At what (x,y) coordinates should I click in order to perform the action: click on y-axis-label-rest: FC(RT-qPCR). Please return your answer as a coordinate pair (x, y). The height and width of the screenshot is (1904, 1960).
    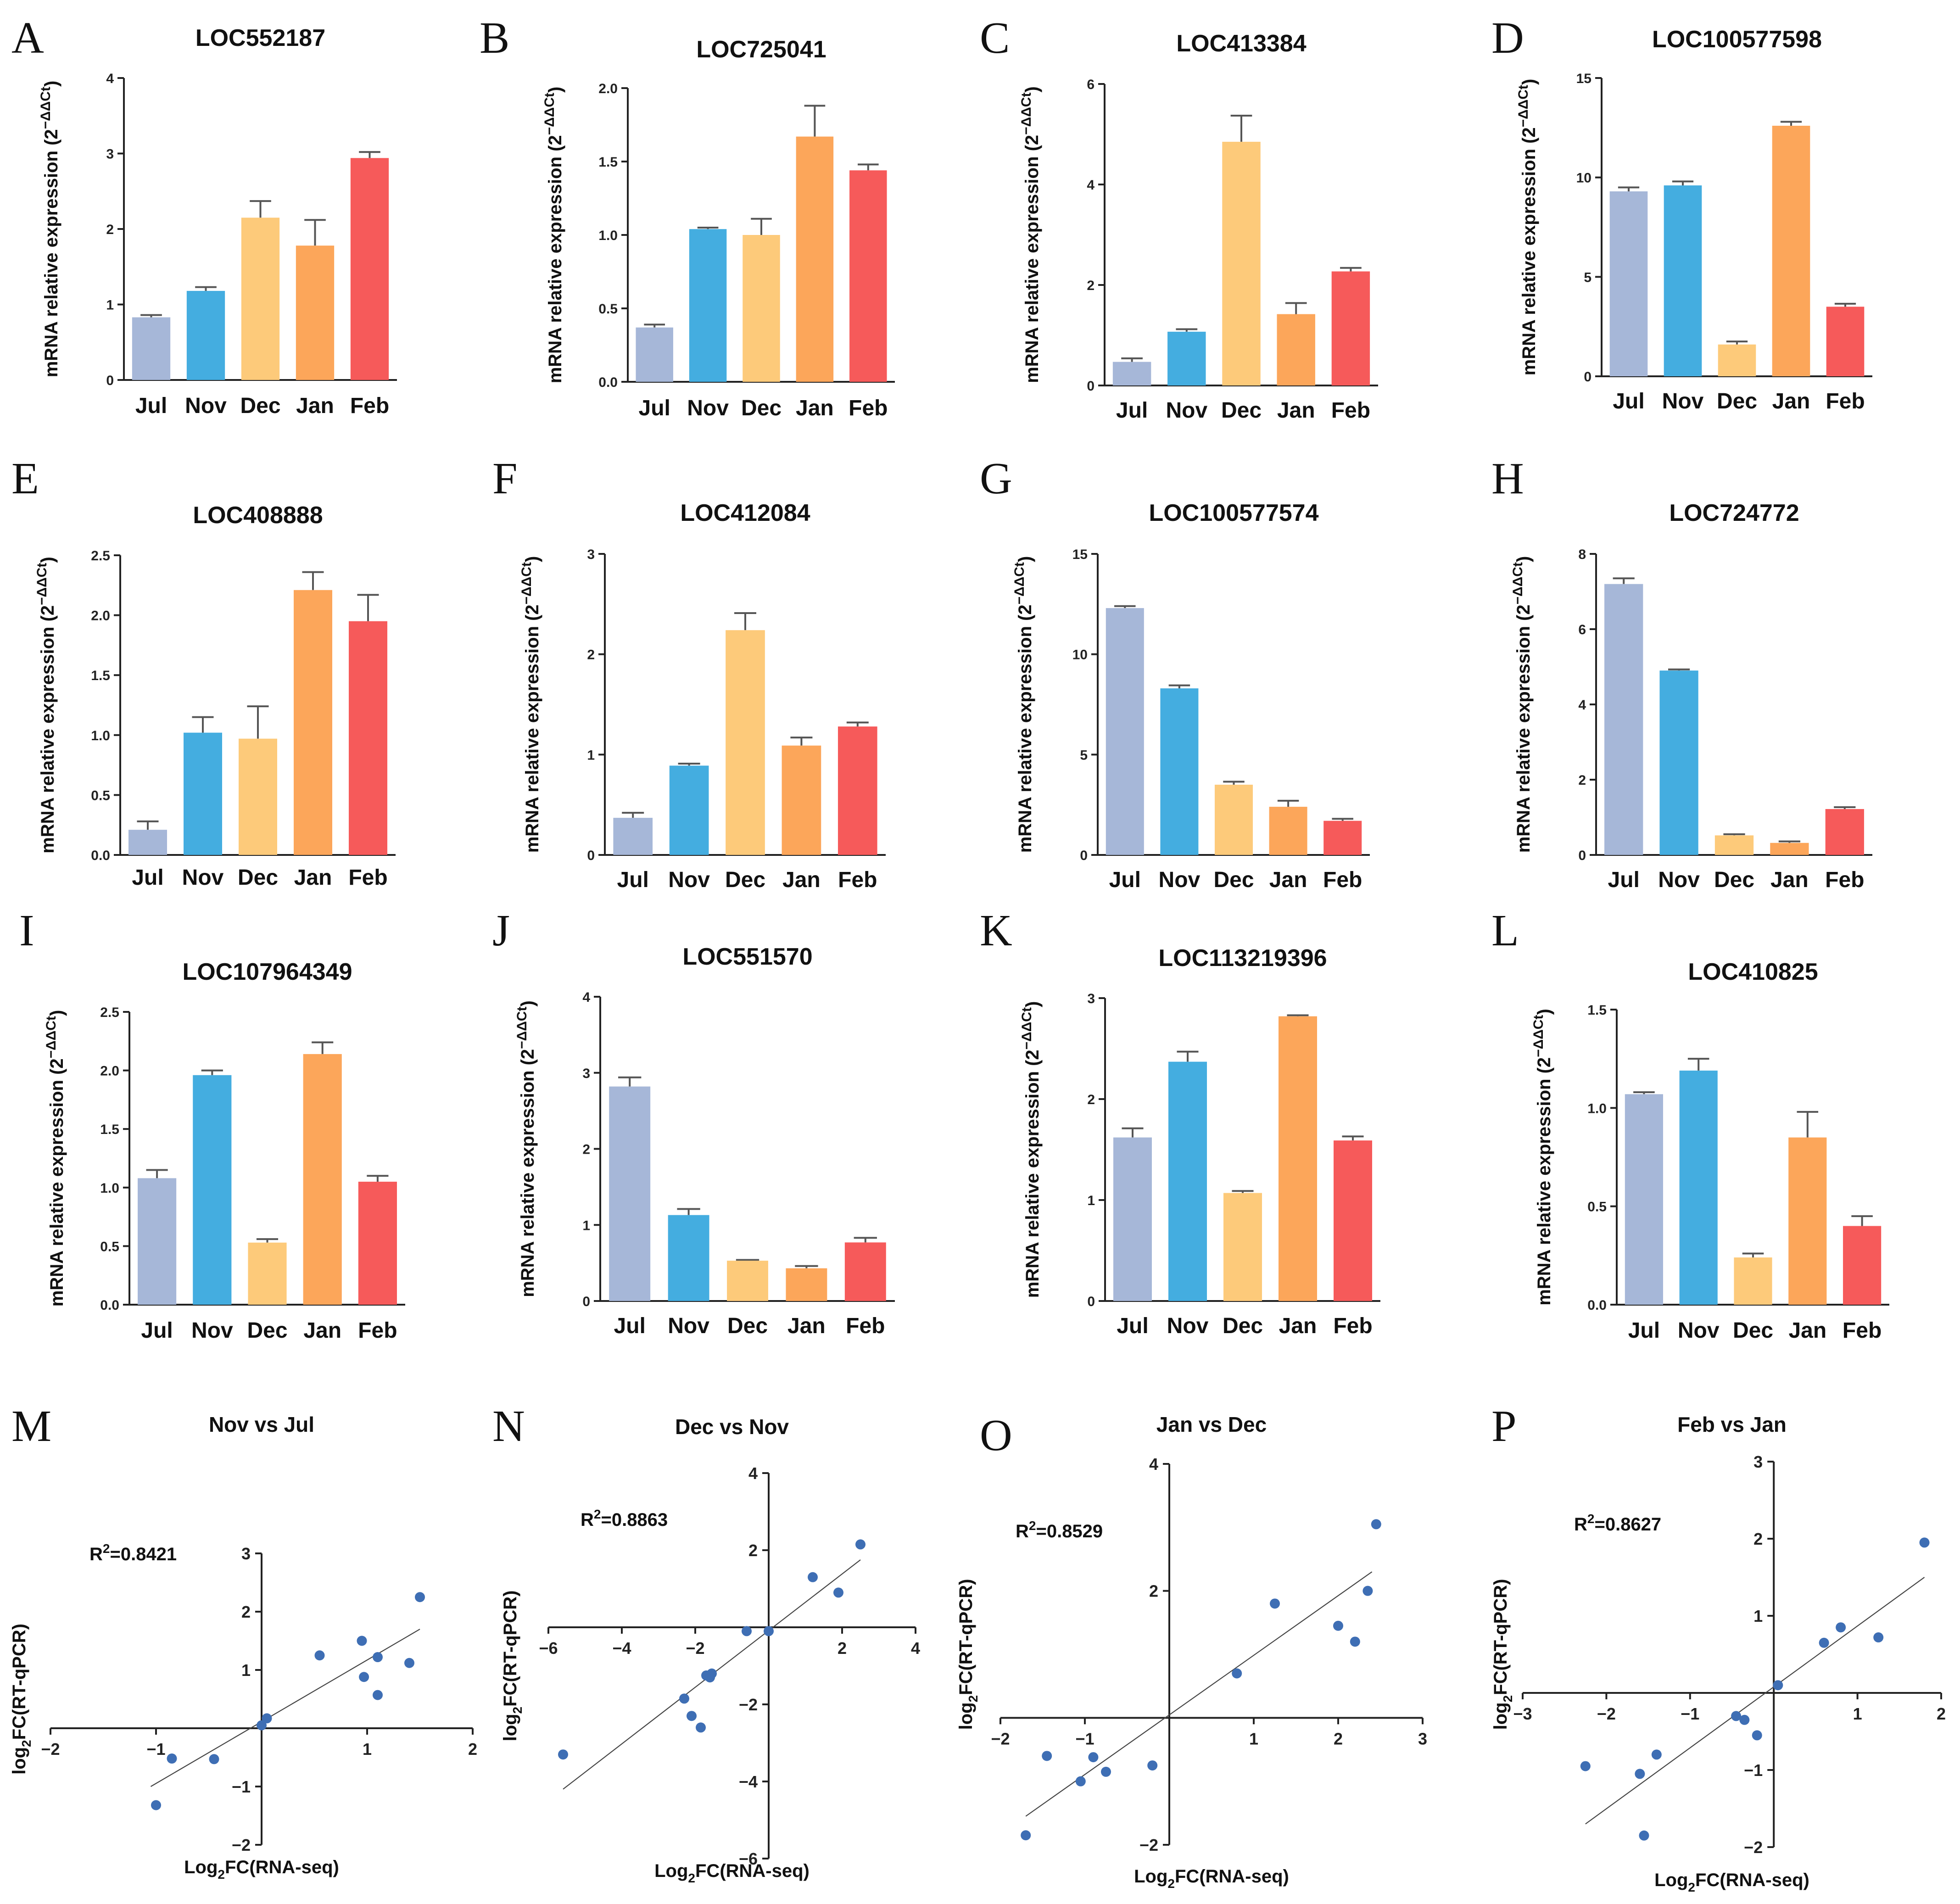
    Looking at the image, I should click on (1501, 1637).